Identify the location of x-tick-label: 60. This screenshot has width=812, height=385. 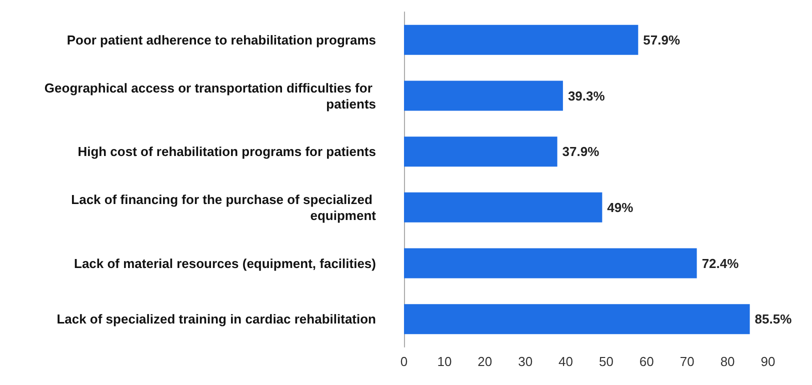
(646, 361).